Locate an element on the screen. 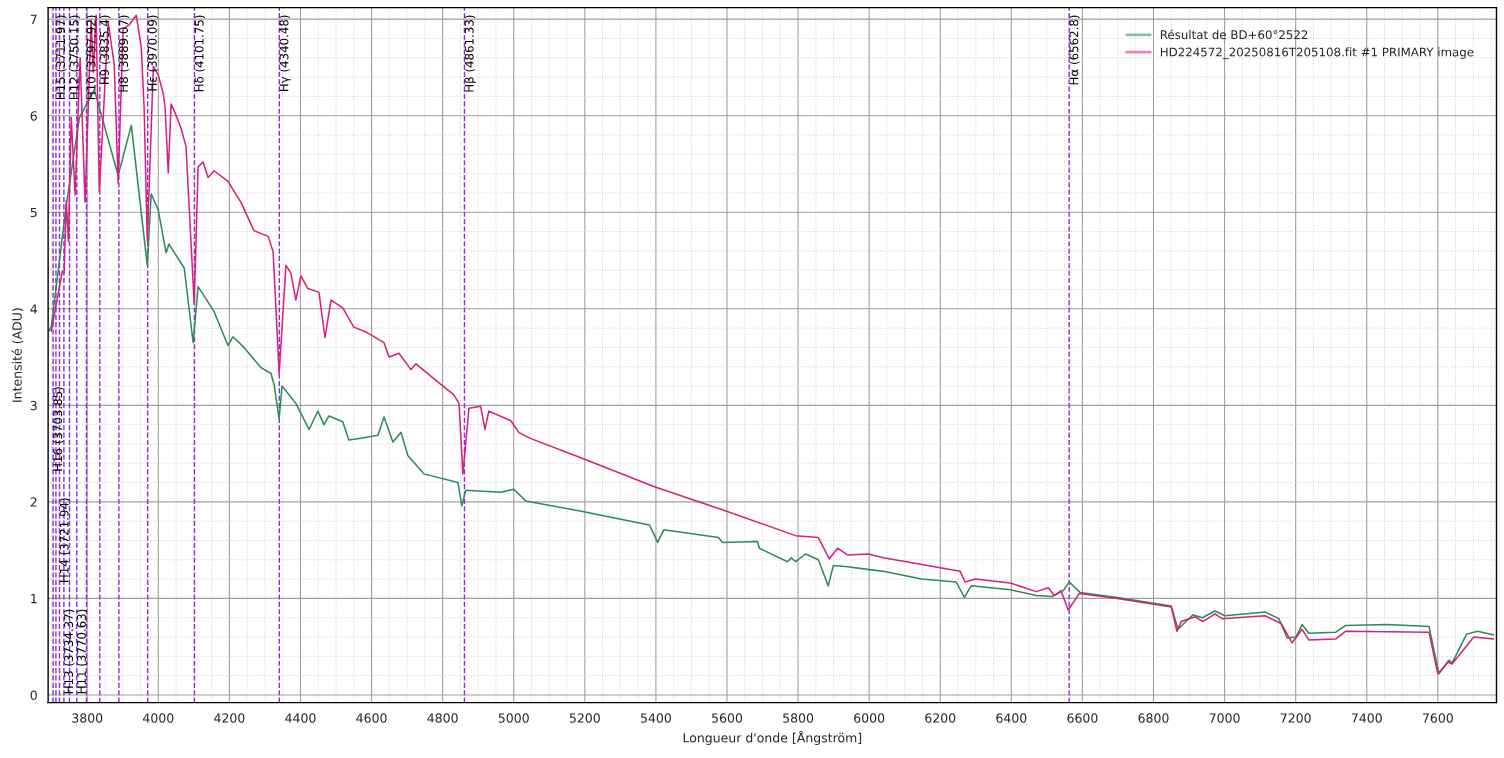  y-tick-label: 4 is located at coordinates (34, 309).